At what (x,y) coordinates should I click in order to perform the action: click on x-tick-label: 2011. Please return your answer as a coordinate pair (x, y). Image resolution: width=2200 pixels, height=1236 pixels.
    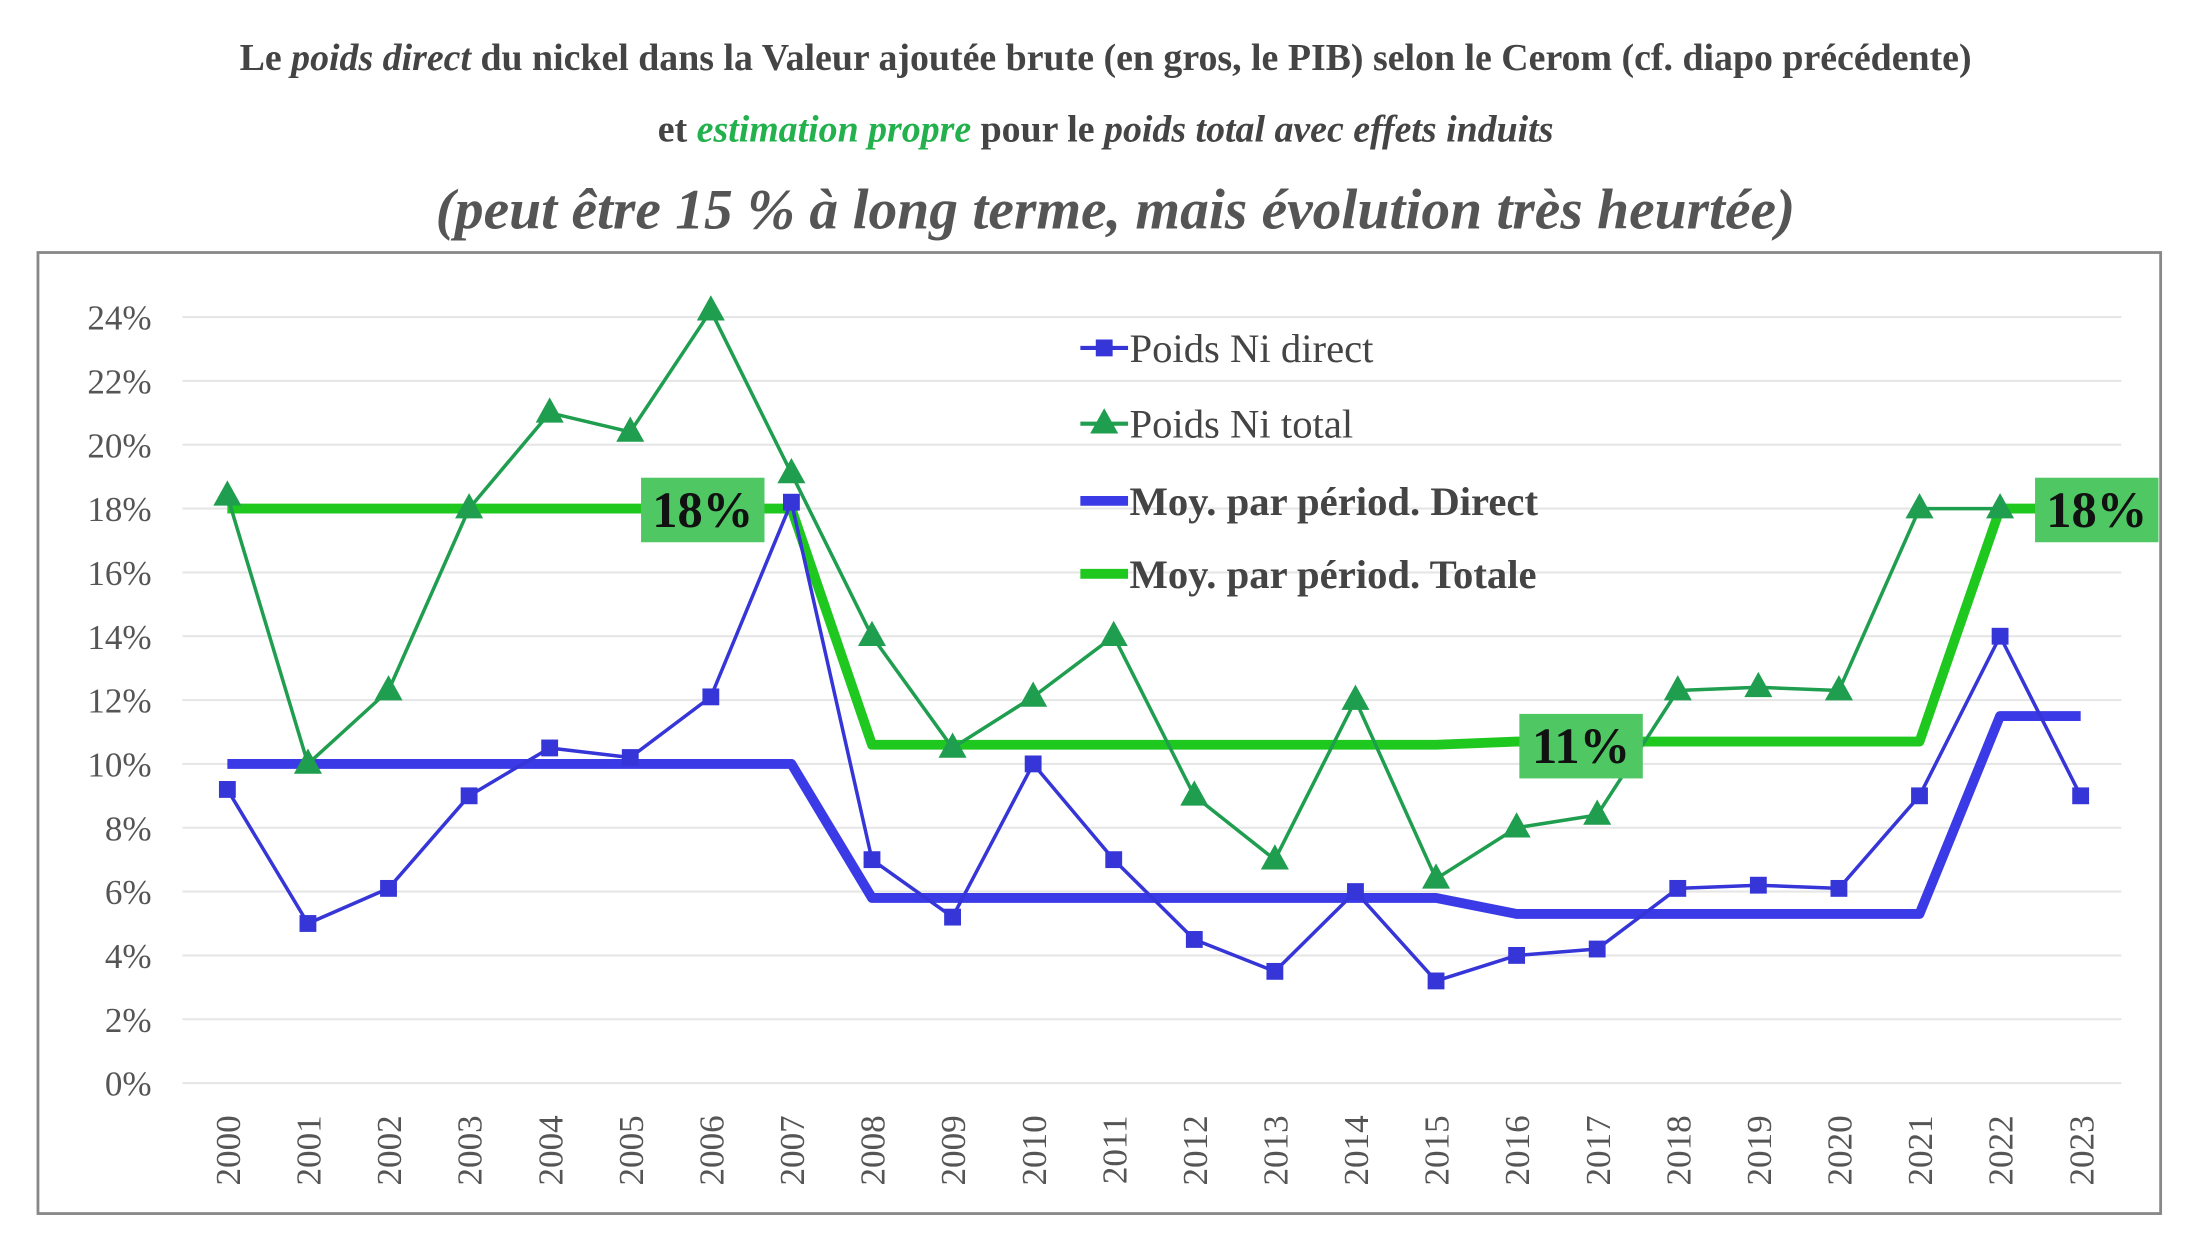
    Looking at the image, I should click on (1114, 1149).